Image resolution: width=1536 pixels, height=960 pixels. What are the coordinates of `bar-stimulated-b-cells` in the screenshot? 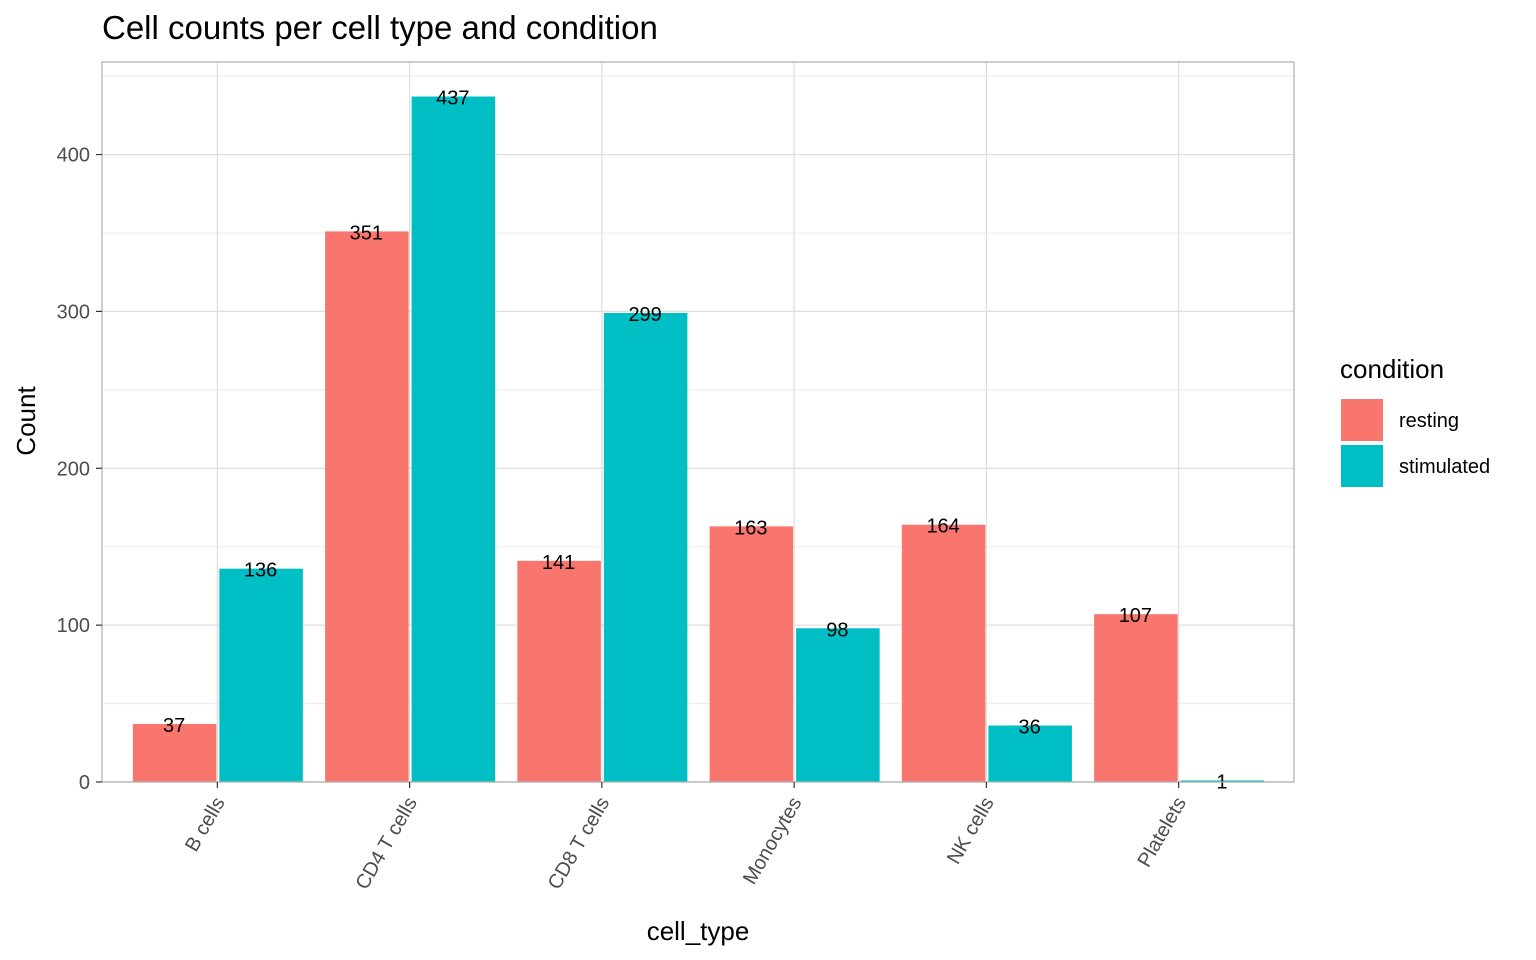 It's located at (261, 675).